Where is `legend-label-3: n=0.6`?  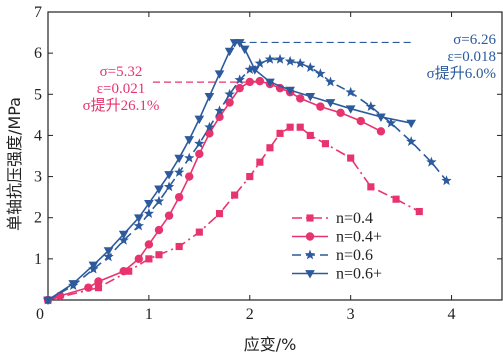 legend-label-3: n=0.6 is located at coordinates (354, 255).